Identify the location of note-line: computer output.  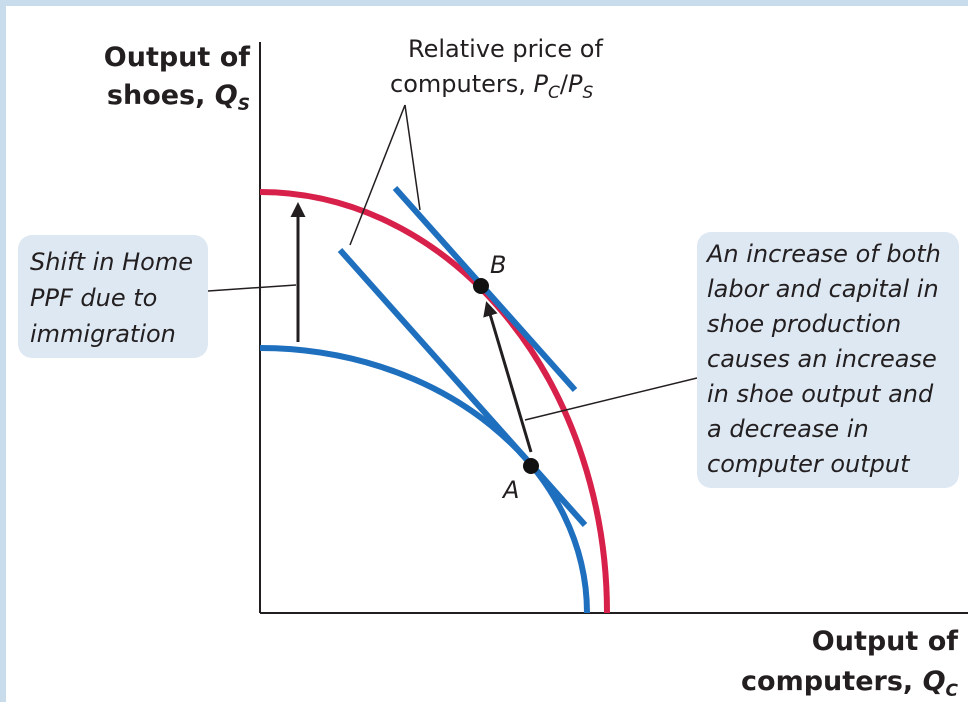
(809, 464).